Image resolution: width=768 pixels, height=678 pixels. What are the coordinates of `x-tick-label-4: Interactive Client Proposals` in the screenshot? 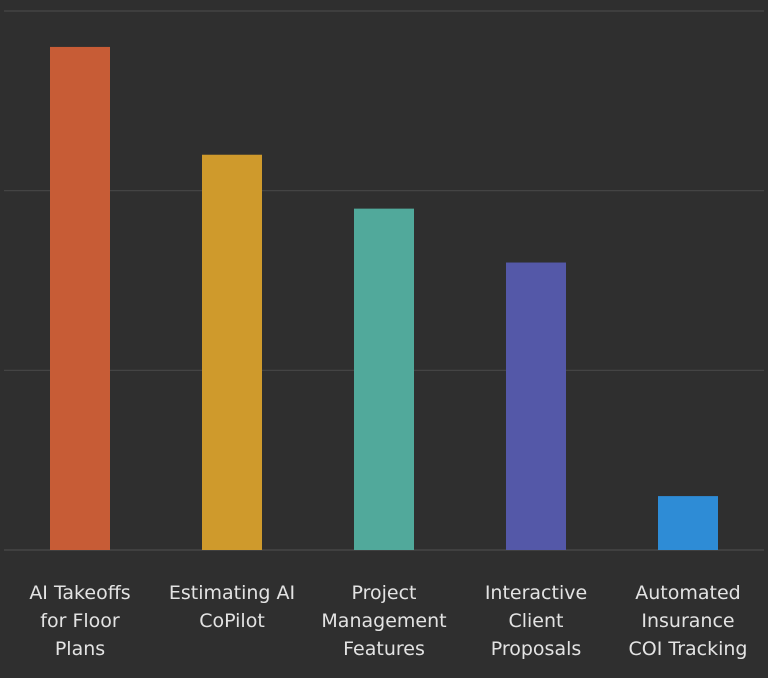 It's located at (536, 621).